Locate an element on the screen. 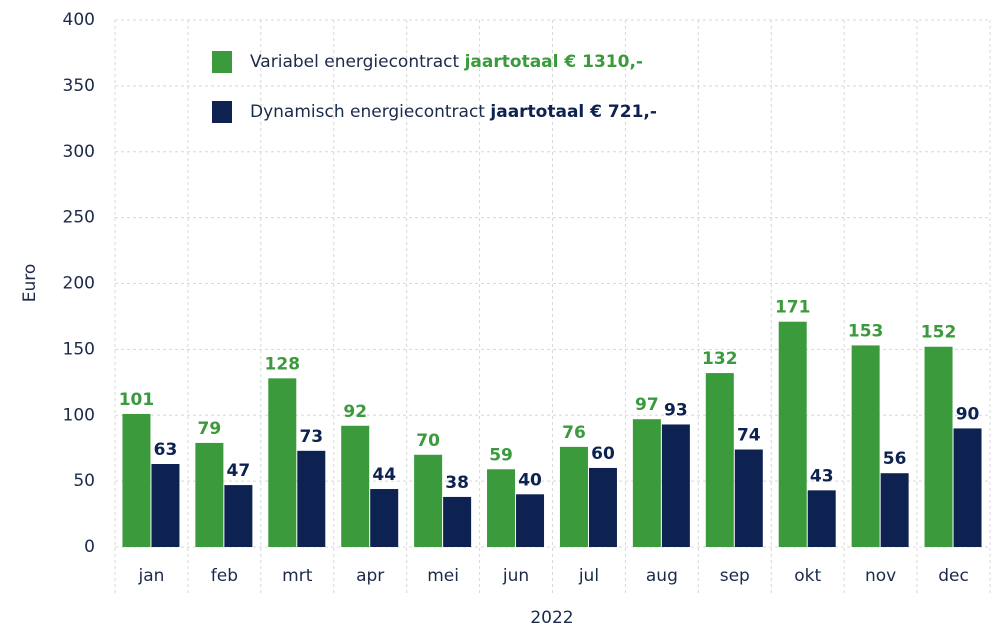 The height and width of the screenshot is (633, 994). data-label: 70 is located at coordinates (428, 441).